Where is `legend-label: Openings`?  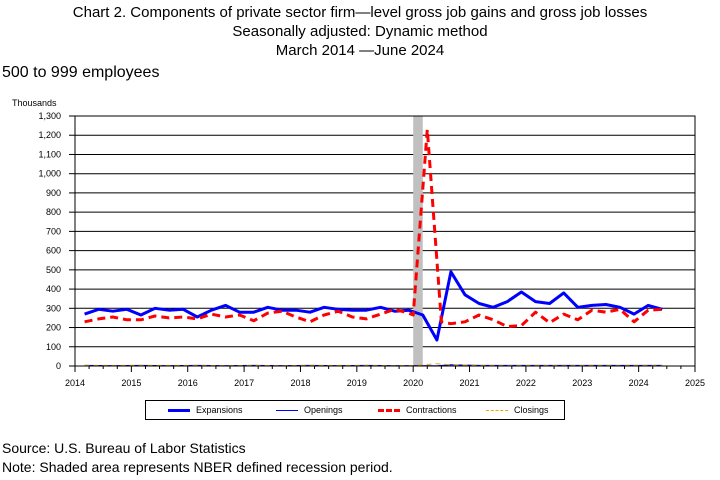 legend-label: Openings is located at coordinates (323, 410).